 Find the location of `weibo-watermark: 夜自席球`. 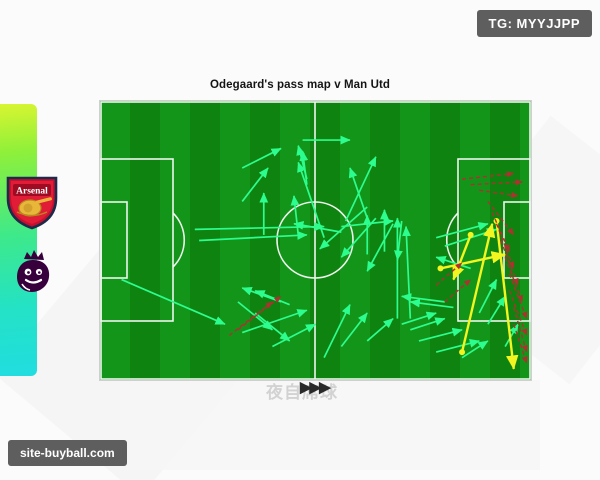

weibo-watermark: 夜自席球 is located at coordinates (302, 392).